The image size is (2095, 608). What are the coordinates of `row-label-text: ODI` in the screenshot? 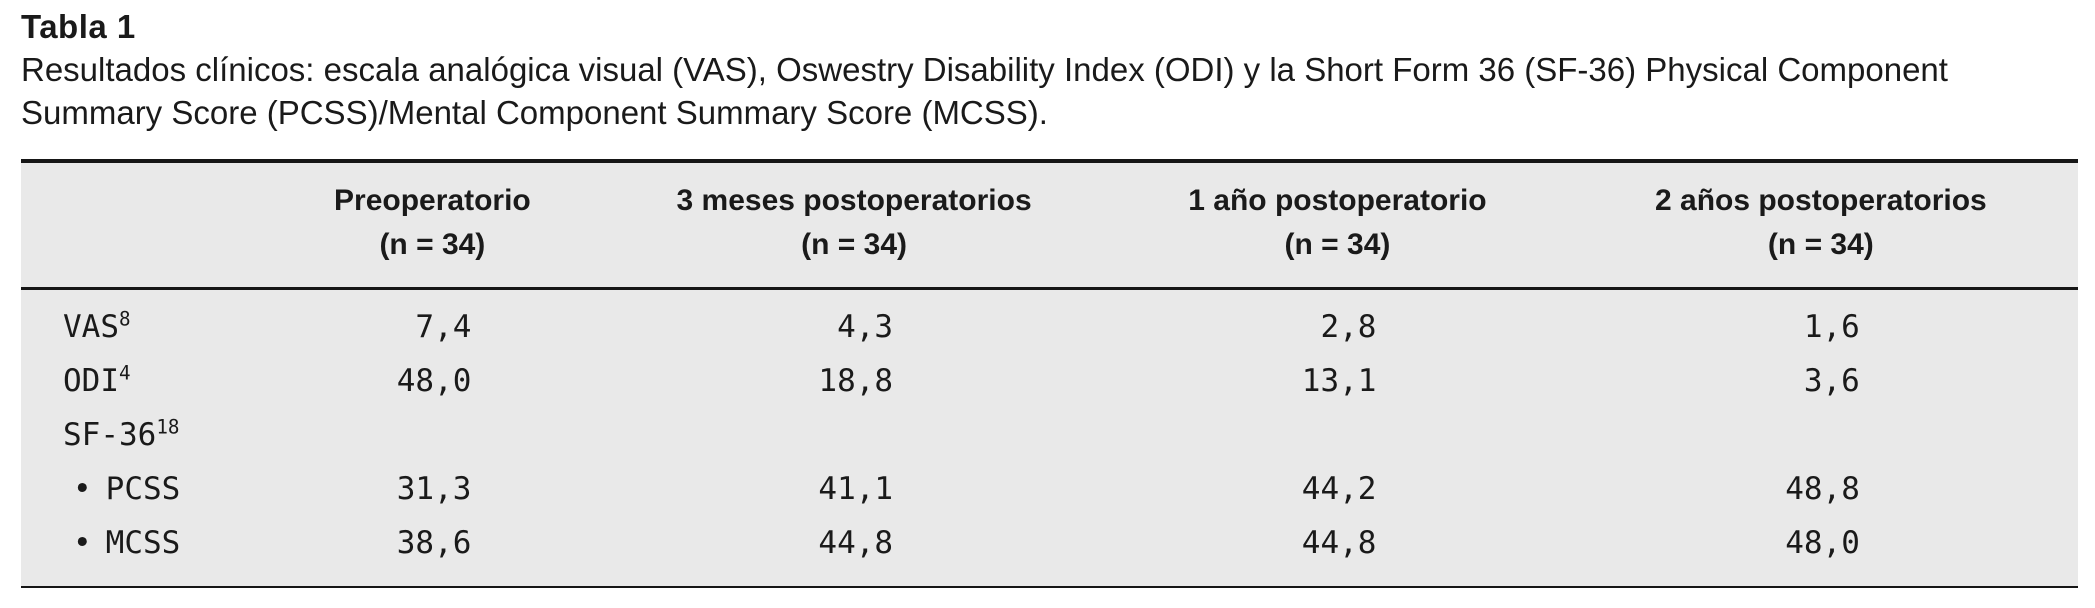 It's located at (91, 380).